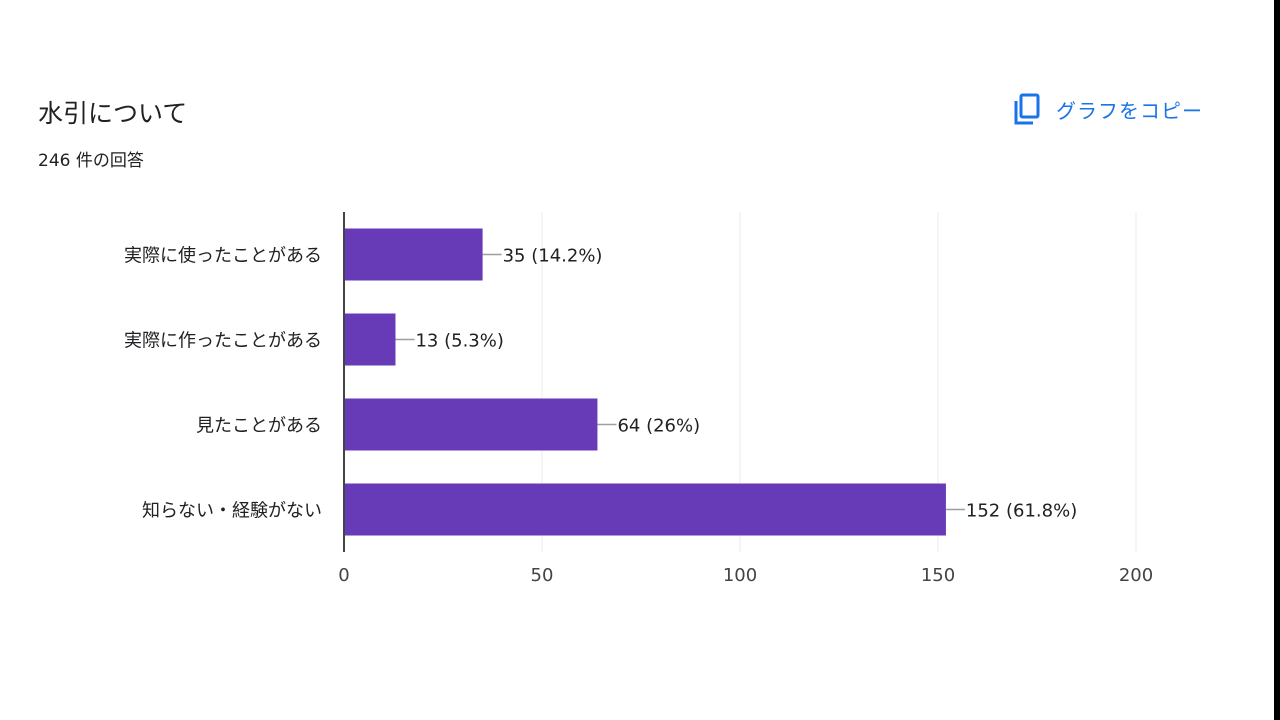 Image resolution: width=1280 pixels, height=720 pixels. What do you see at coordinates (1027, 109) in the screenshot?
I see `copy-icon` at bounding box center [1027, 109].